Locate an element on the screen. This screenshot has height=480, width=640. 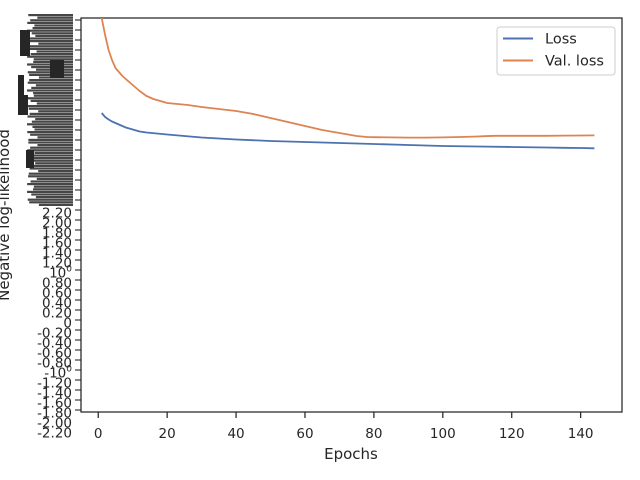
y-tick-label: -0.80 is located at coordinates (54, 364).